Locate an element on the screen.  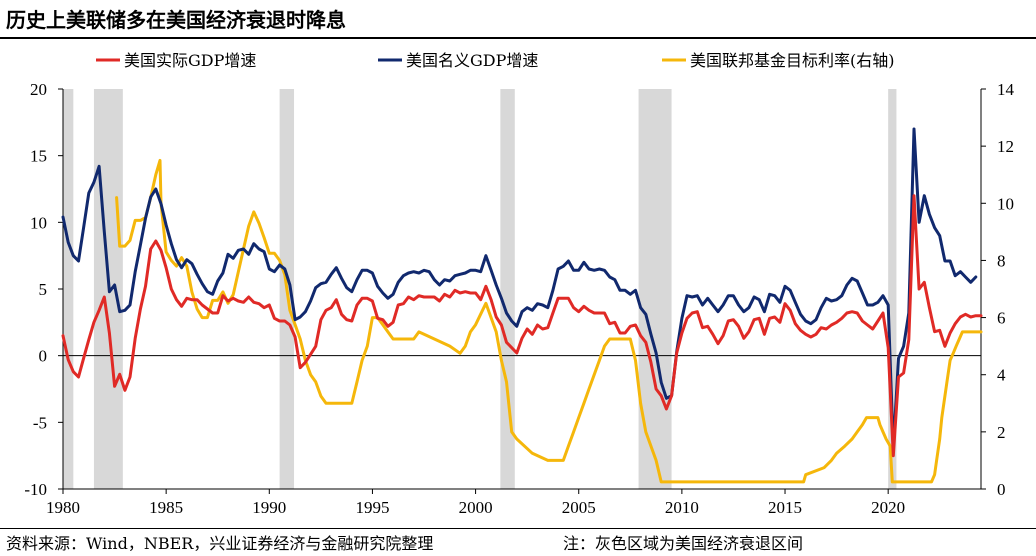
legend-label-2: 美国联邦基金目标利率(右轴) is located at coordinates (792, 60).